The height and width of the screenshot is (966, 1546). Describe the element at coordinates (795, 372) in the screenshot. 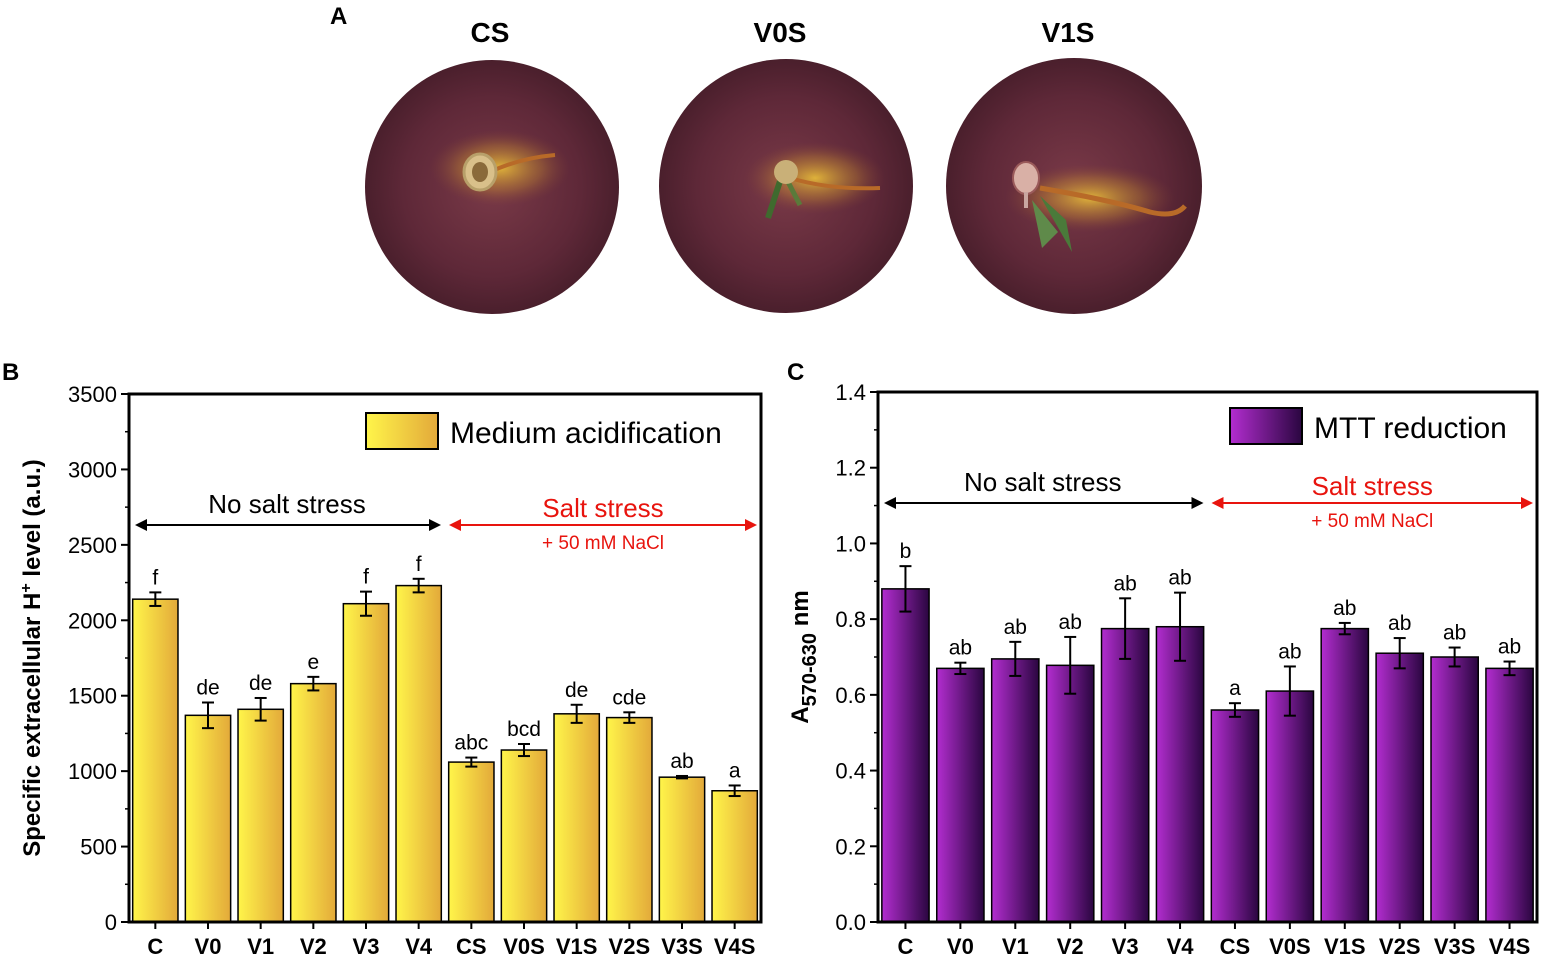

I see `panel-c-letter: C` at that location.